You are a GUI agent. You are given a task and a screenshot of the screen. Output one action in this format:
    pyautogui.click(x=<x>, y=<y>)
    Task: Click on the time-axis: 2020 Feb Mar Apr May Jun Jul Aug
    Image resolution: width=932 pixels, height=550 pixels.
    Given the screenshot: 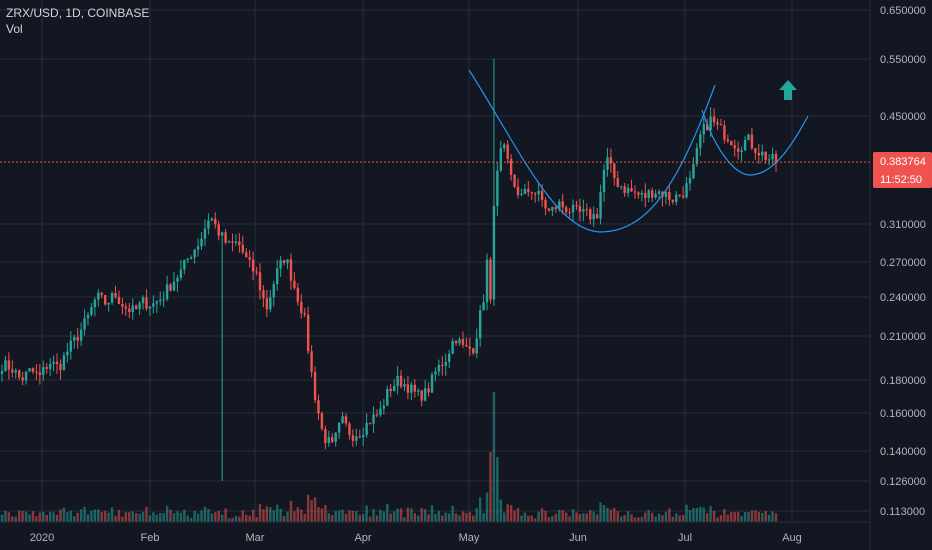 What is the action you would take?
    pyautogui.click(x=416, y=538)
    